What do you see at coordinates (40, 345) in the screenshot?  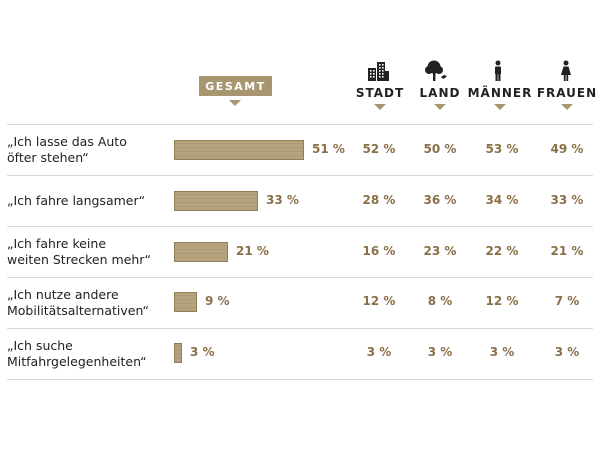 I see `row-label-line: „Ich suche` at bounding box center [40, 345].